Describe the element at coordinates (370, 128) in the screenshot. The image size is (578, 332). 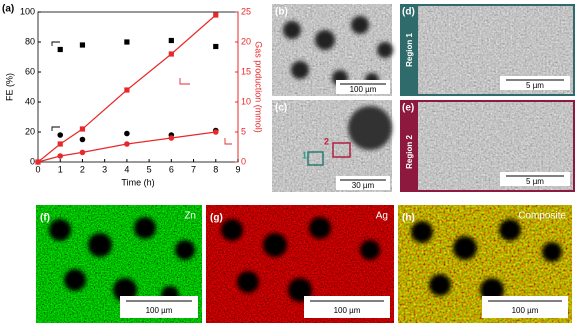
I see `pore` at that location.